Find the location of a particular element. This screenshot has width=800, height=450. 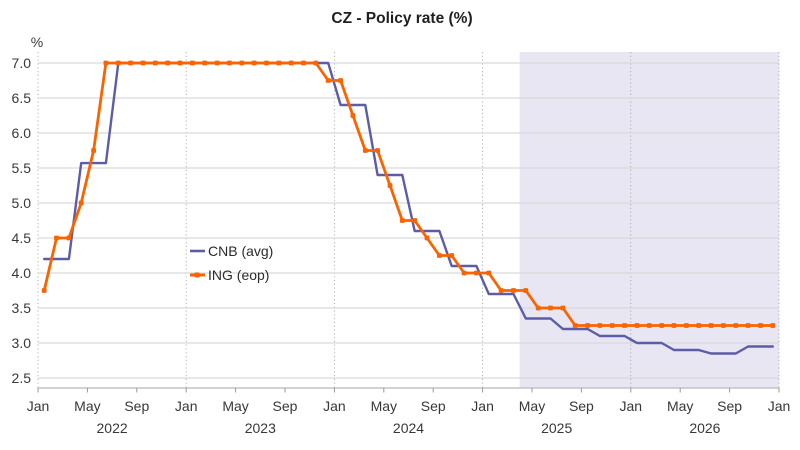

legend: CNB (avg) ING (eop) is located at coordinates (231, 263).